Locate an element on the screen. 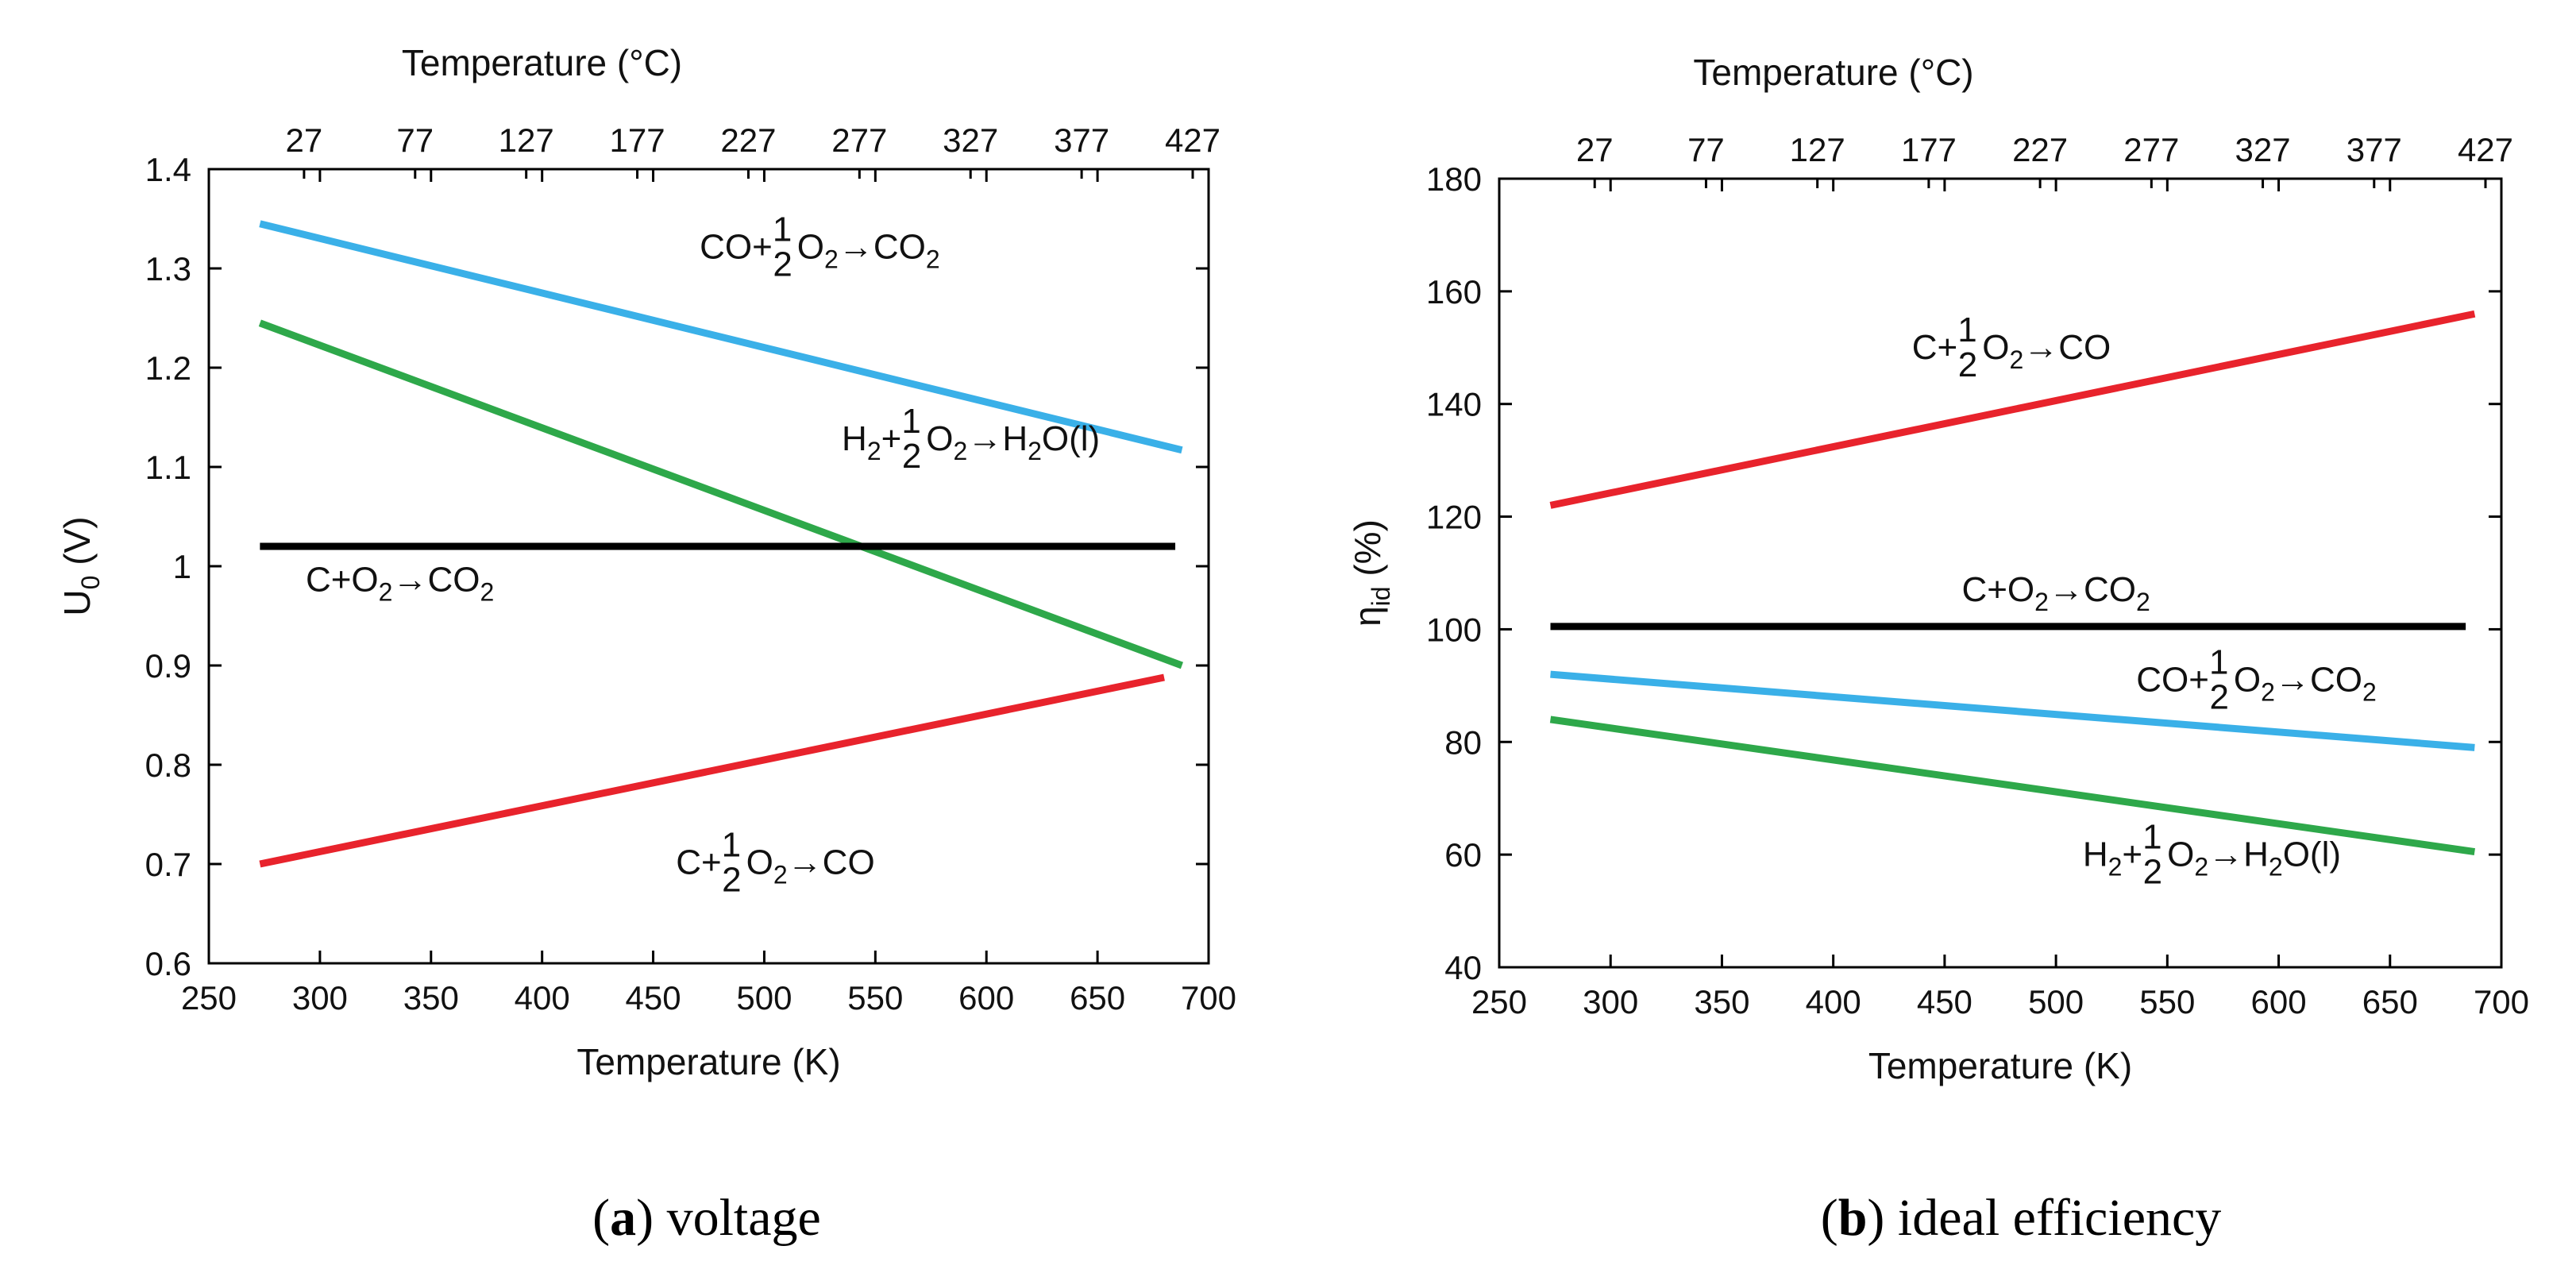 The image size is (2576, 1273). y-tick-label: 1.1 is located at coordinates (168, 467).